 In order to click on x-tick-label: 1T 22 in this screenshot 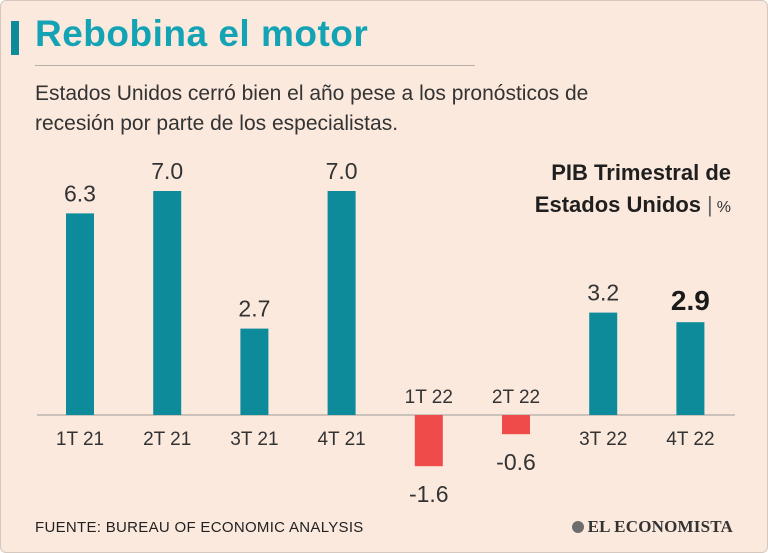, I will do `click(429, 397)`.